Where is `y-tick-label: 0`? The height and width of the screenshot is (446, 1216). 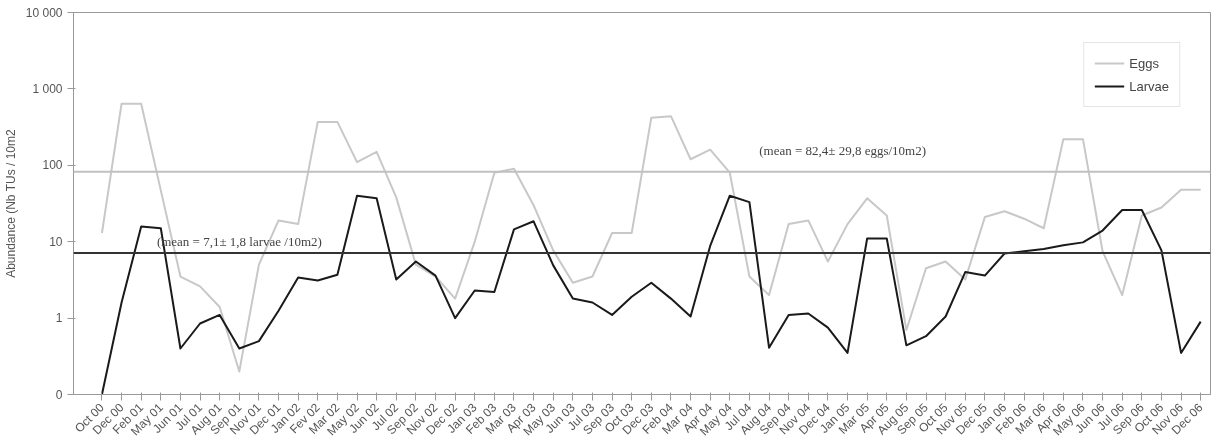
y-tick-label: 0 is located at coordinates (59, 394).